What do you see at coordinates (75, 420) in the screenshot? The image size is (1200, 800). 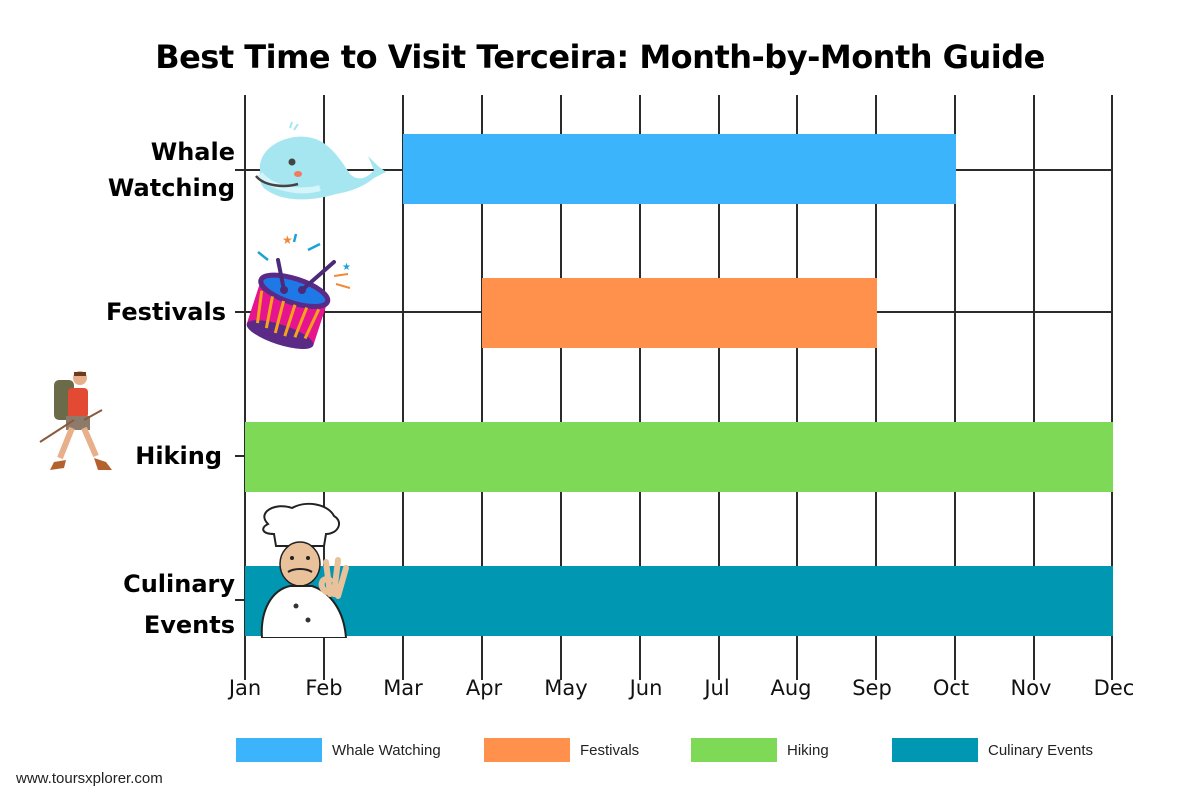 I see `hiker-icon` at bounding box center [75, 420].